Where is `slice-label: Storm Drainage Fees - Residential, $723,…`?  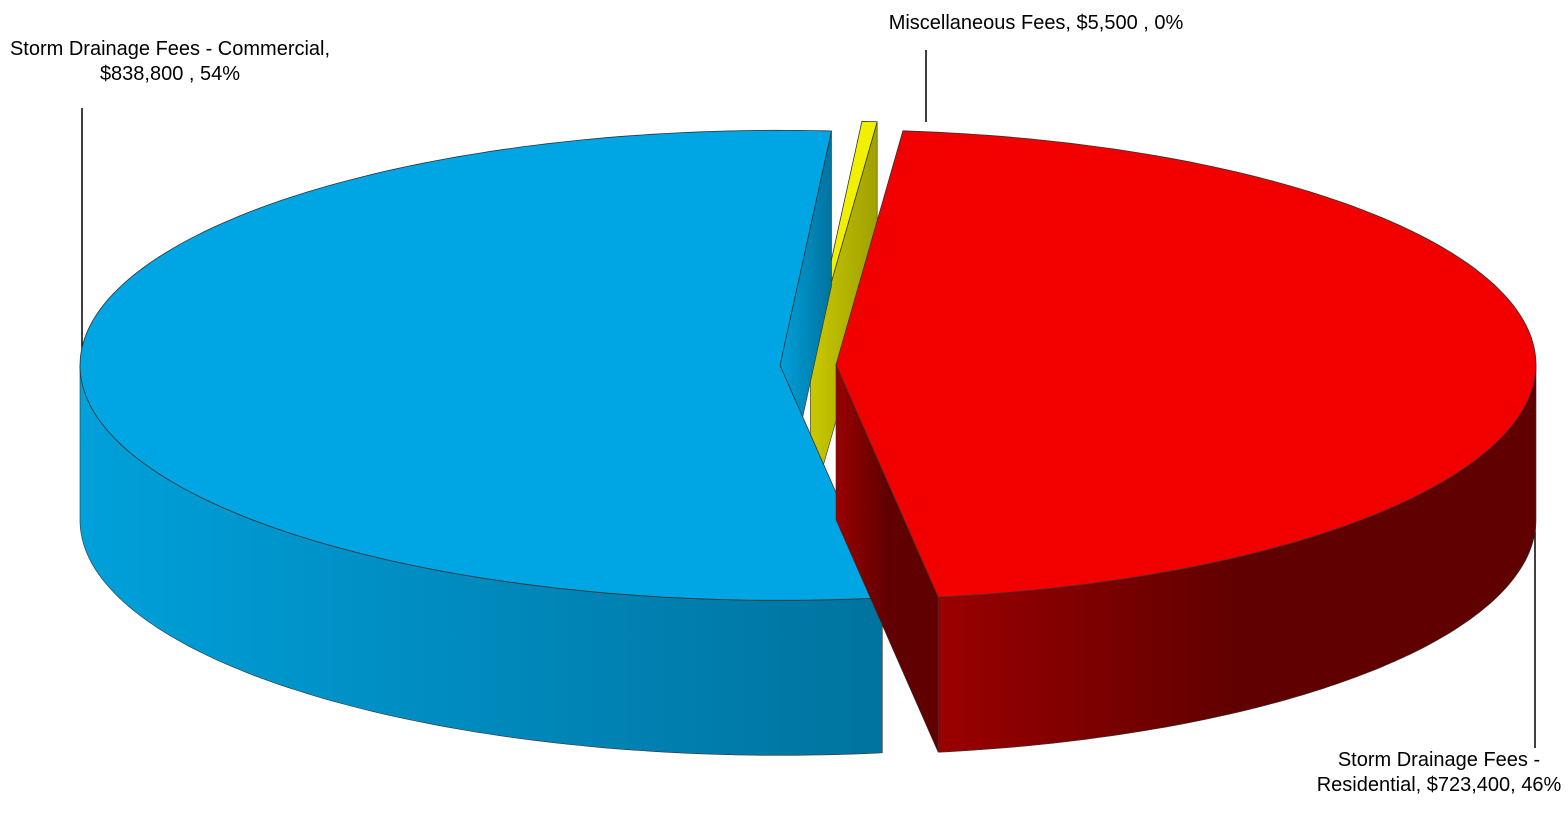 slice-label: Storm Drainage Fees - Residential, $723,… is located at coordinates (1439, 772).